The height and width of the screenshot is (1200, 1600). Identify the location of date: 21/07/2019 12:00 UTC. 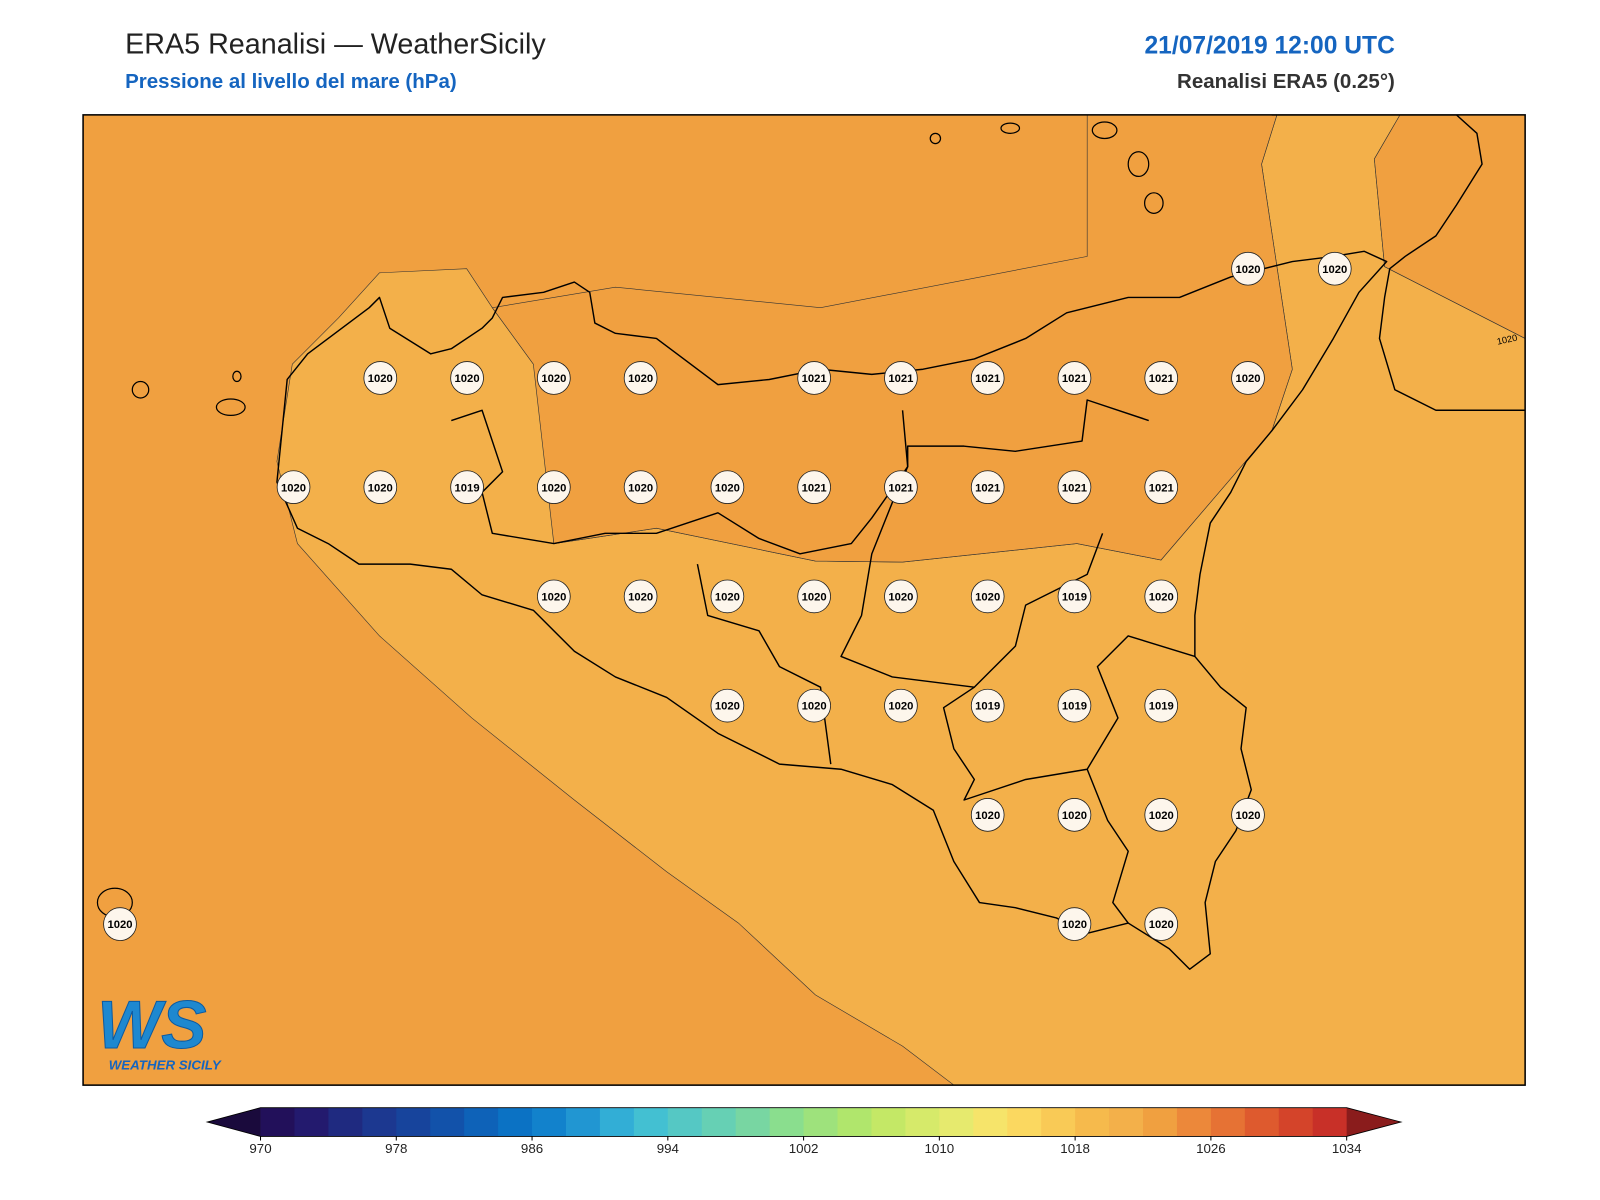
(1269, 45).